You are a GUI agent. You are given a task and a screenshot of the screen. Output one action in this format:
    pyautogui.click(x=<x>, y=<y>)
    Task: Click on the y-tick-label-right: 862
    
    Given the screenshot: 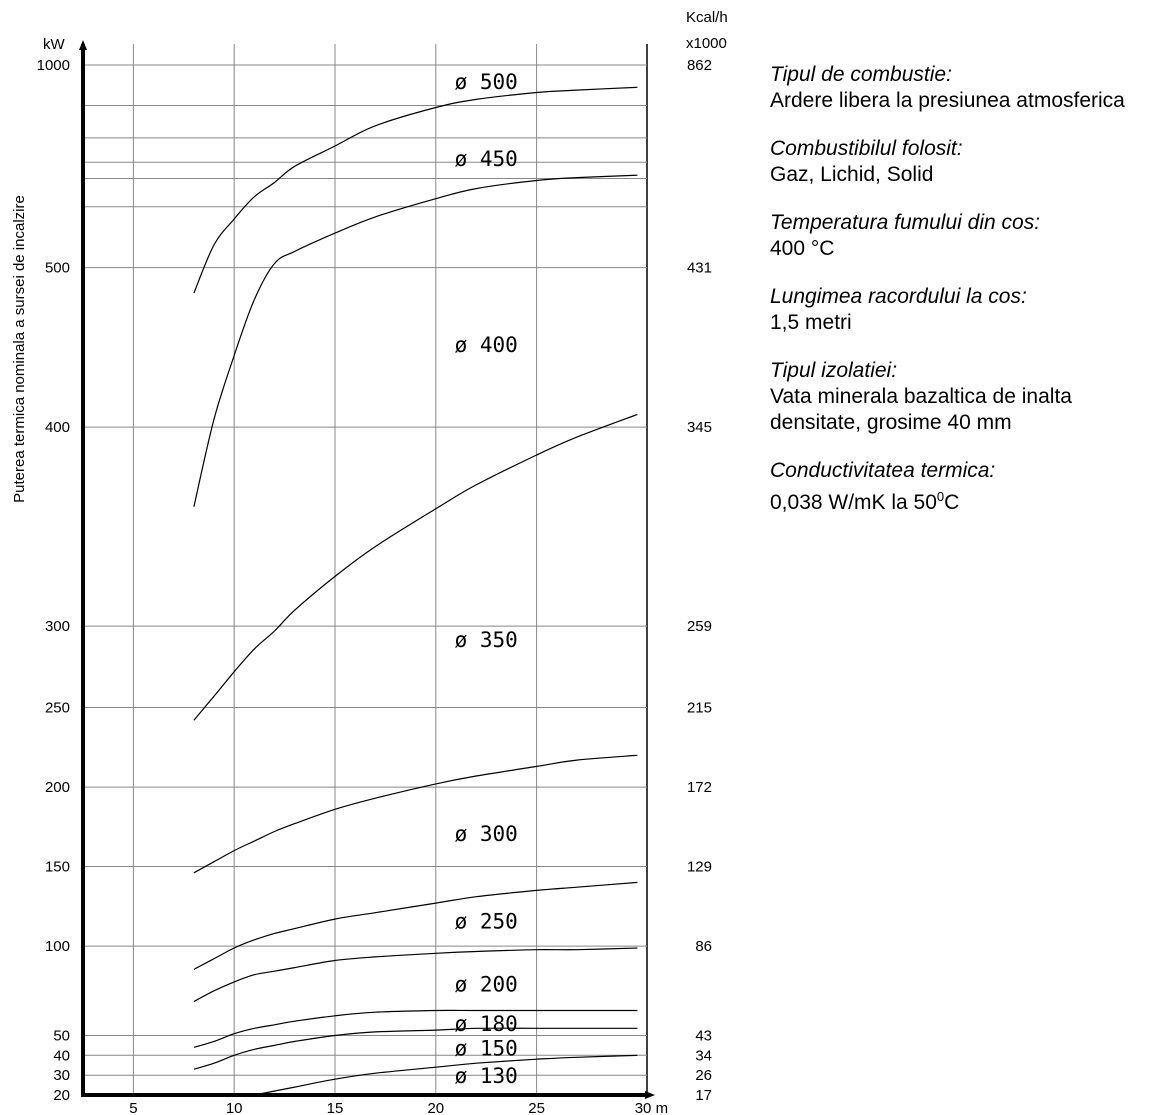 What is the action you would take?
    pyautogui.click(x=699, y=65)
    